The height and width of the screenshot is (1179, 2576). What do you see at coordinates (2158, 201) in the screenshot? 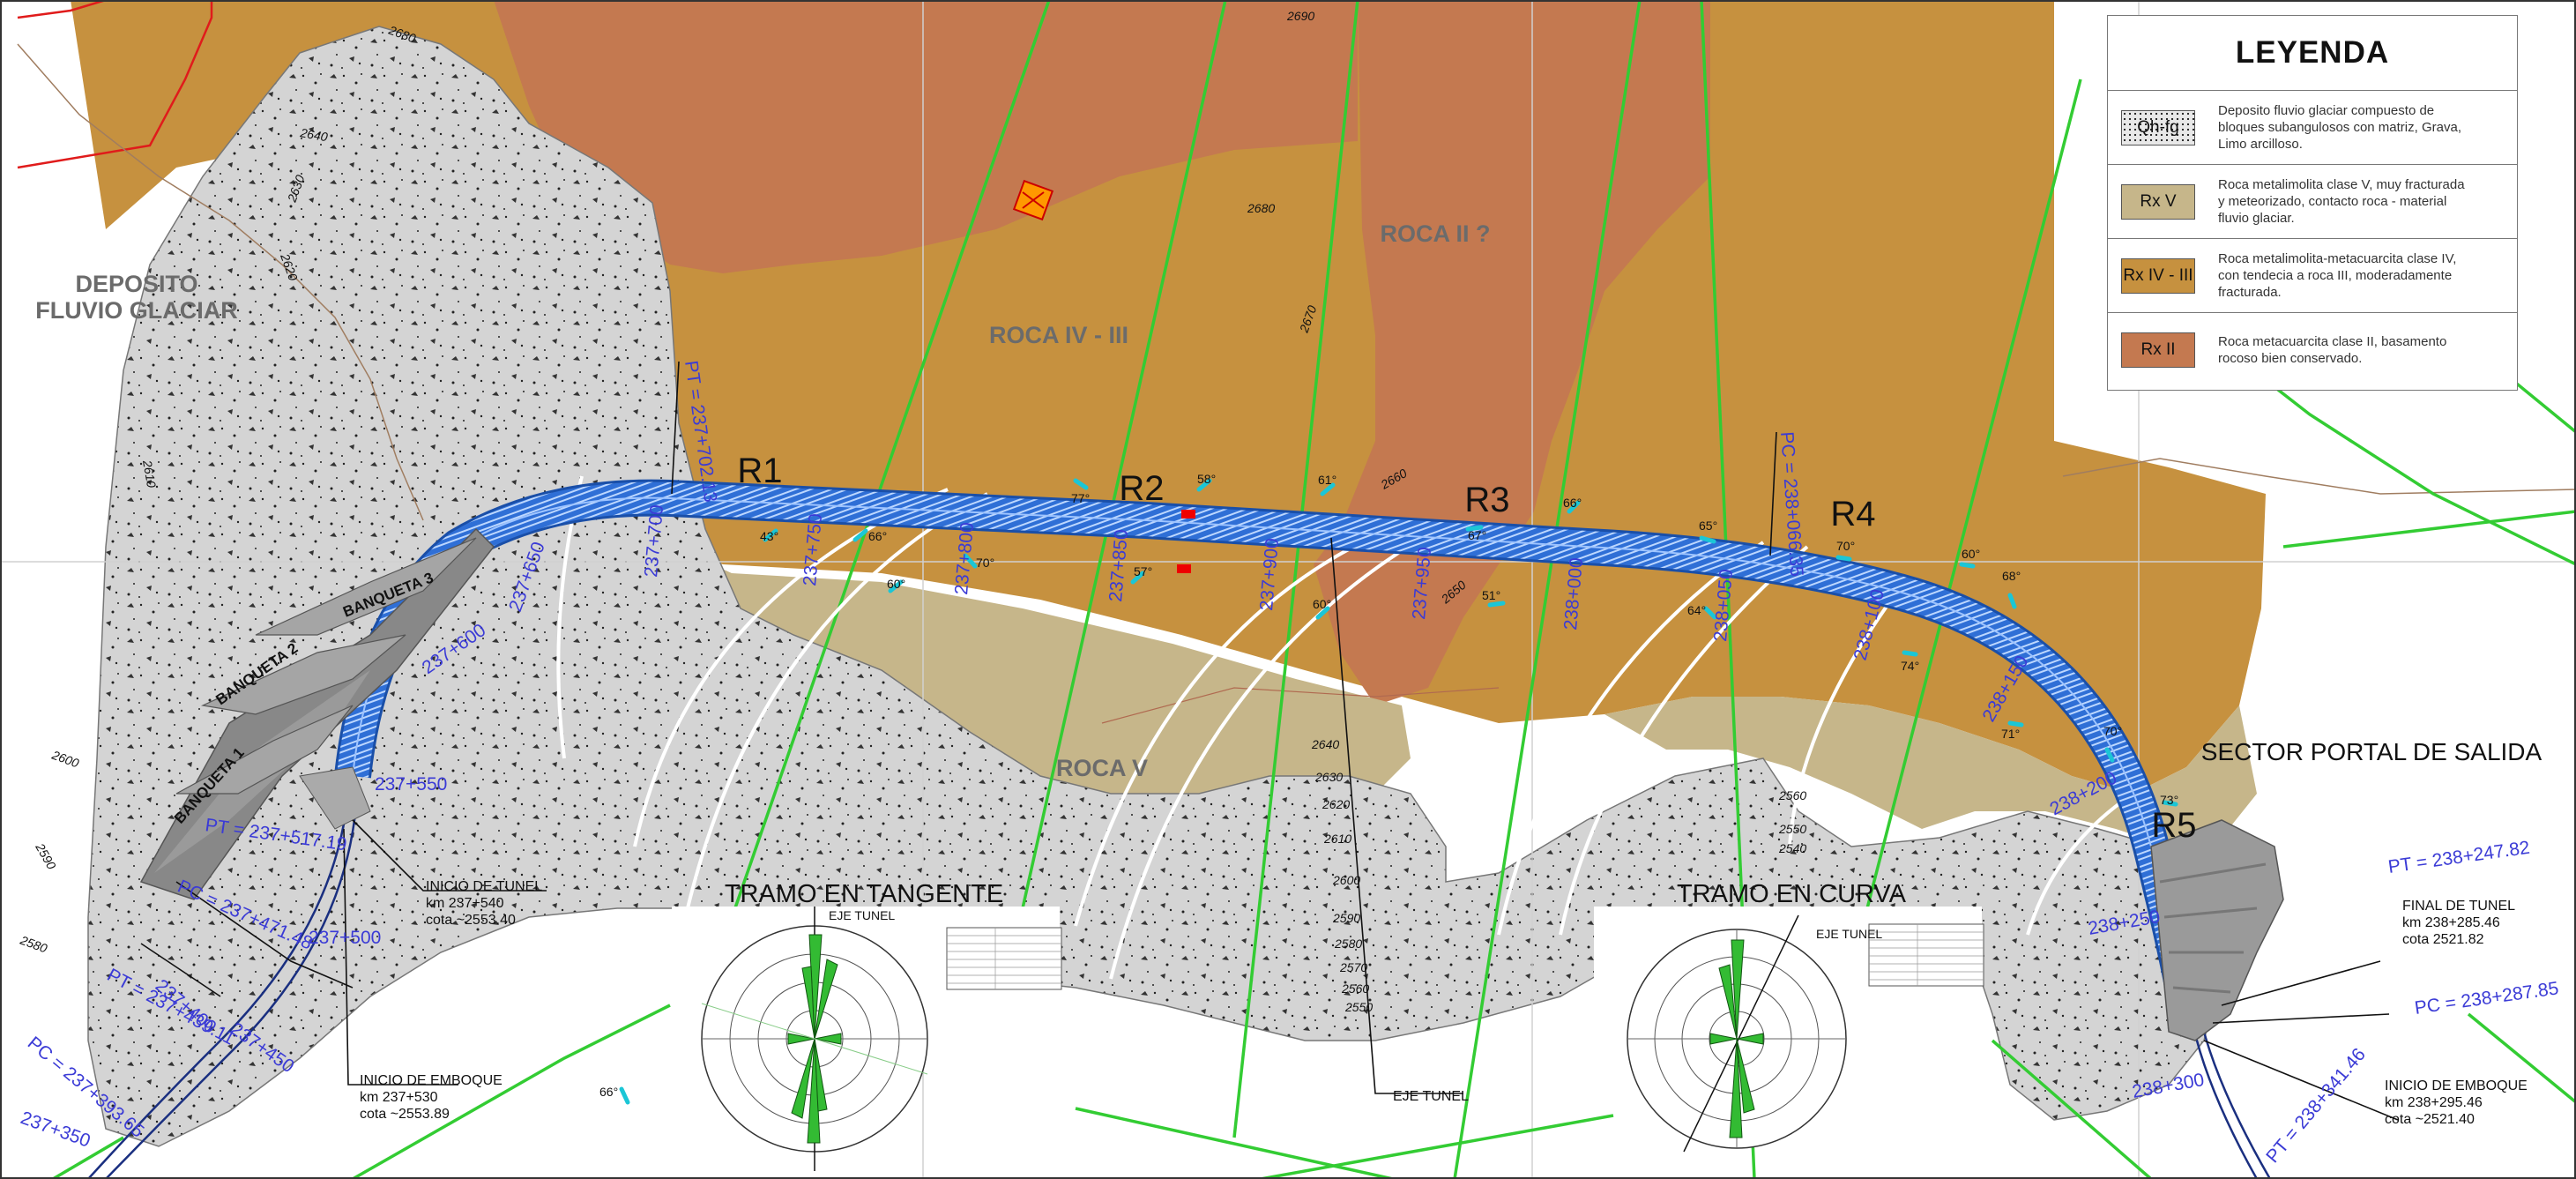
I see `legend-swatch-rx-v: Rx V` at bounding box center [2158, 201].